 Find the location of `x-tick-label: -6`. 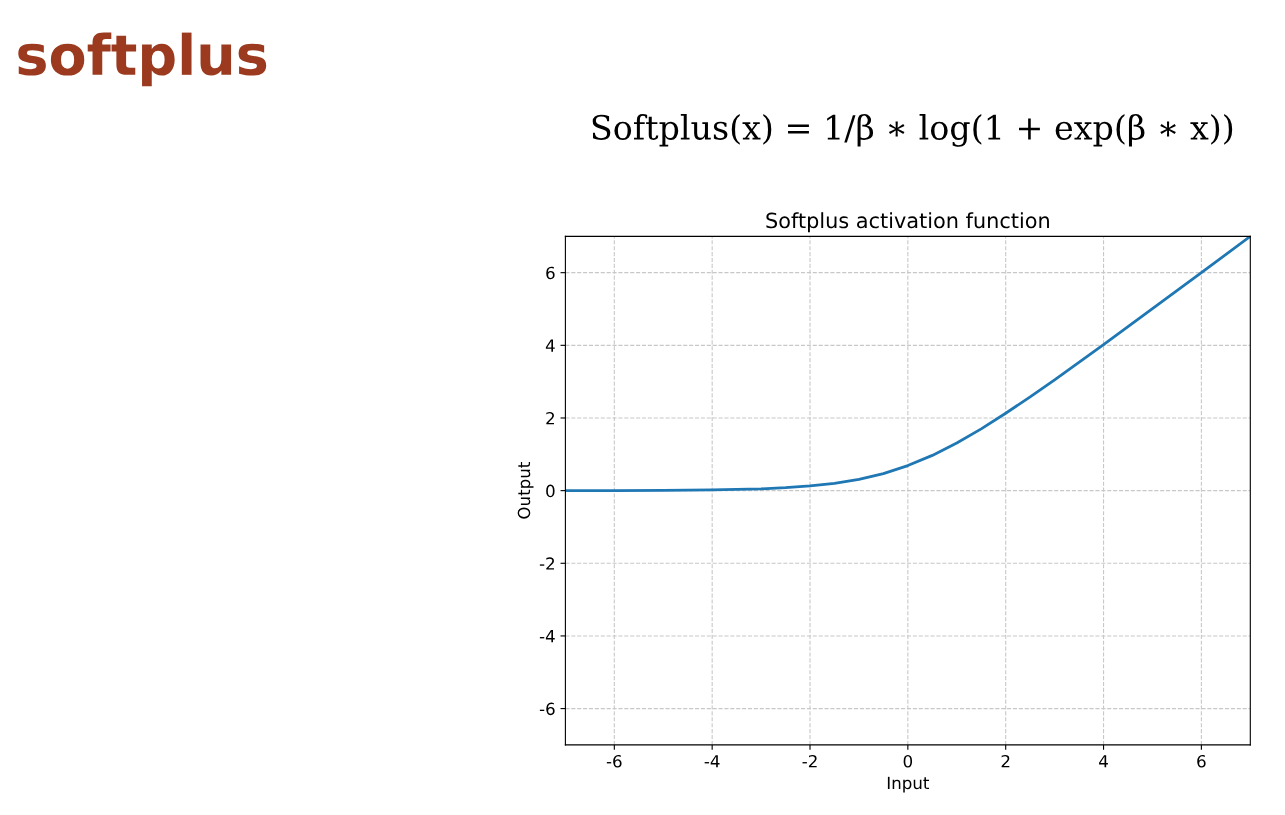

x-tick-label: -6 is located at coordinates (614, 761).